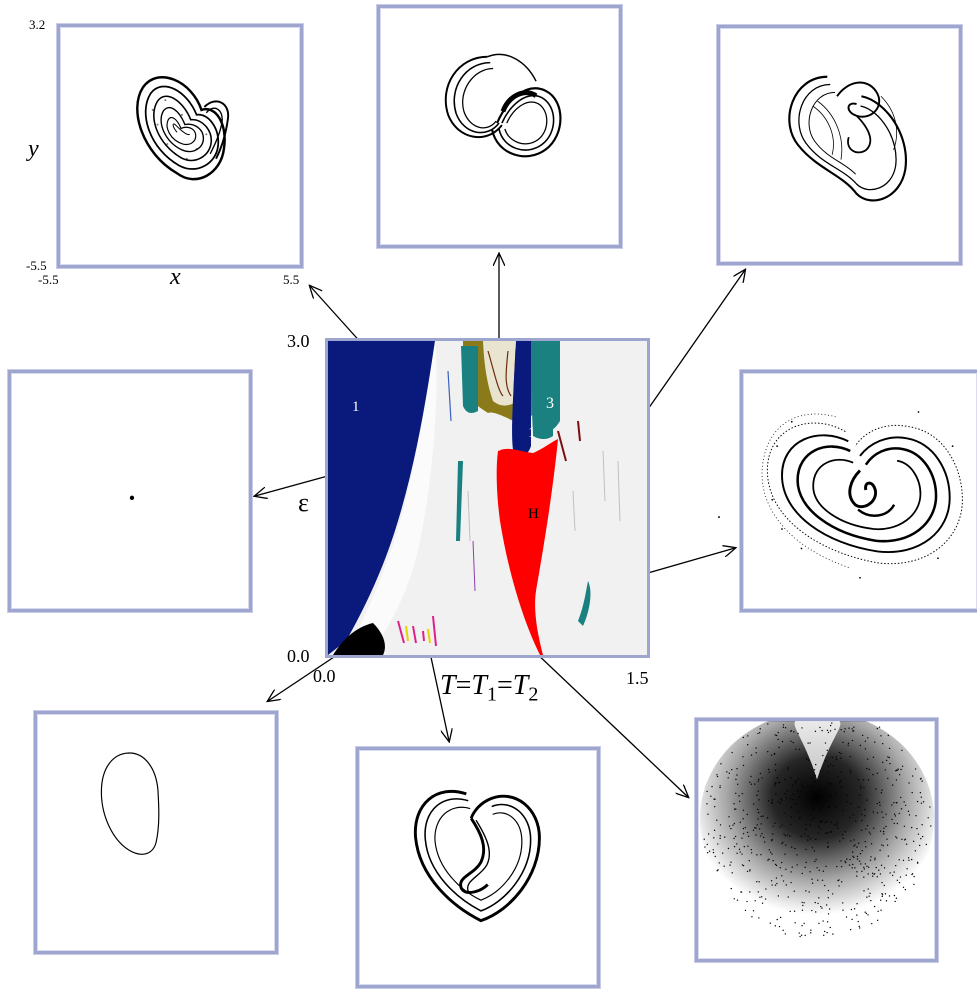  What do you see at coordinates (469, 380) in the screenshot?
I see `region-teal-left` at bounding box center [469, 380].